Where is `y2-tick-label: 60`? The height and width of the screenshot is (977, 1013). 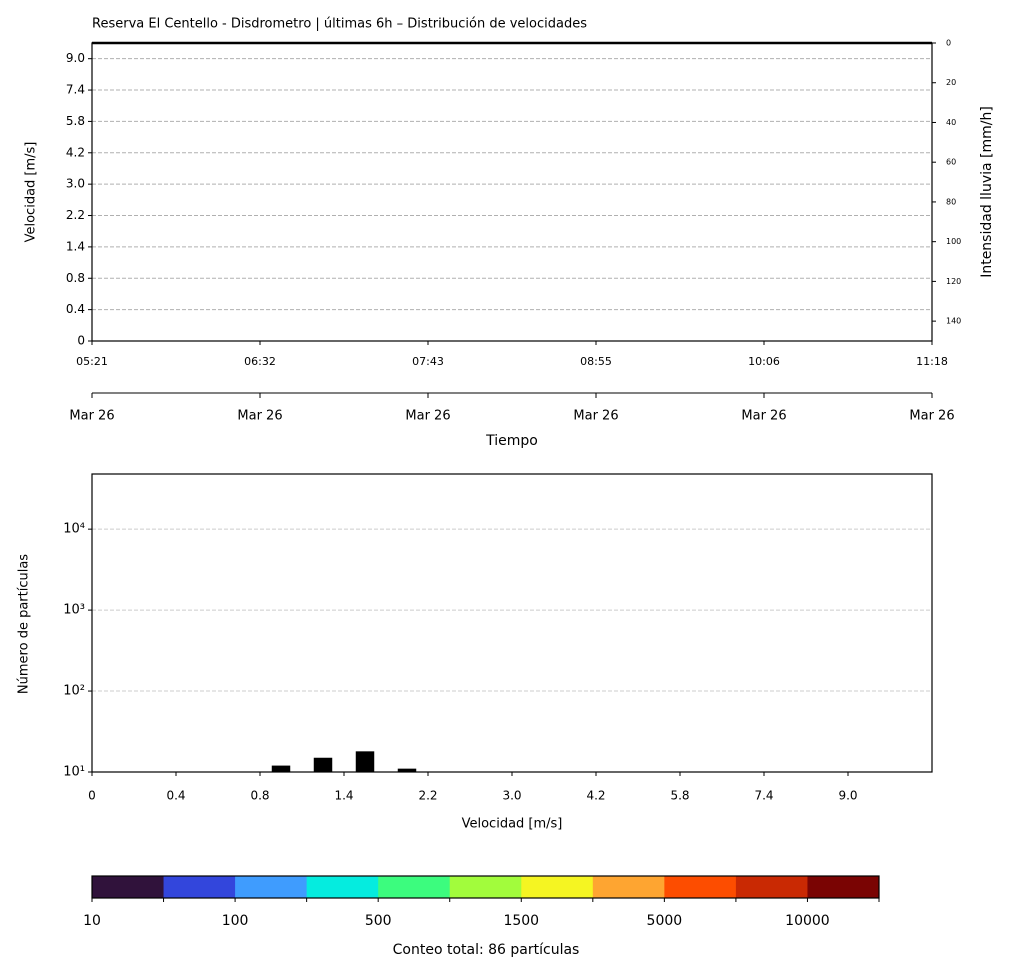
y2-tick-label: 60 is located at coordinates (951, 162).